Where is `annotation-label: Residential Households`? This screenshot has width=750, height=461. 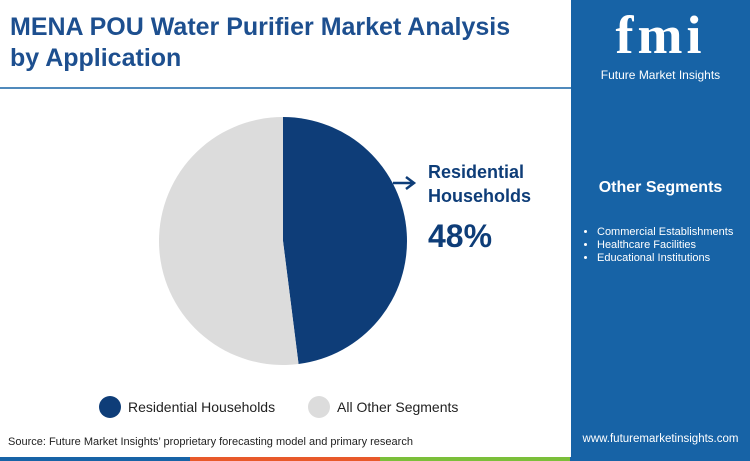 annotation-label: Residential Households is located at coordinates (480, 184).